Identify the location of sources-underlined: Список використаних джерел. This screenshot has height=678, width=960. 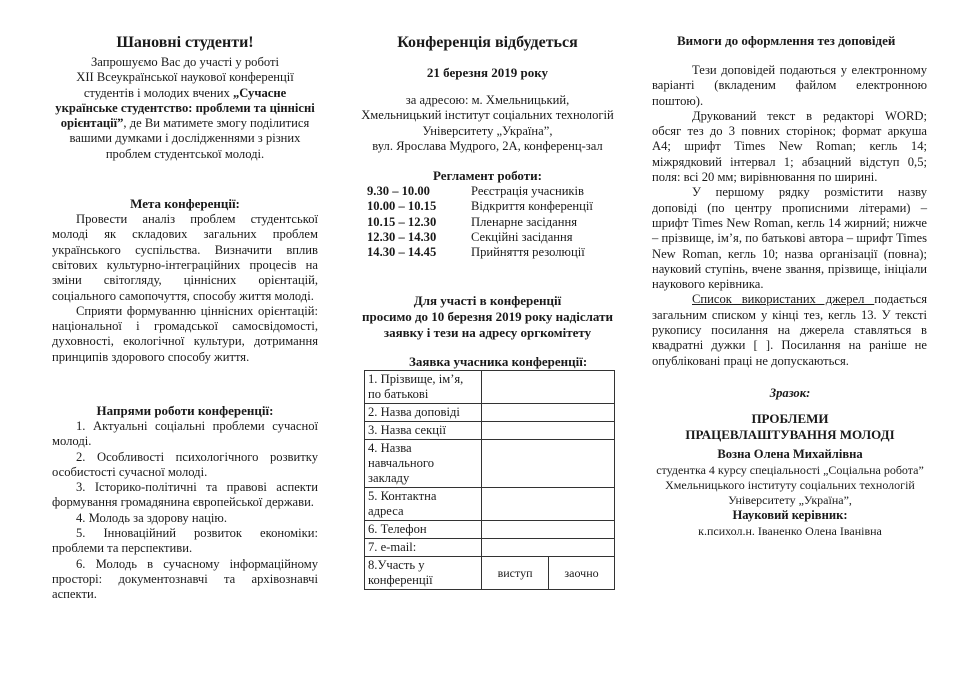
(783, 299).